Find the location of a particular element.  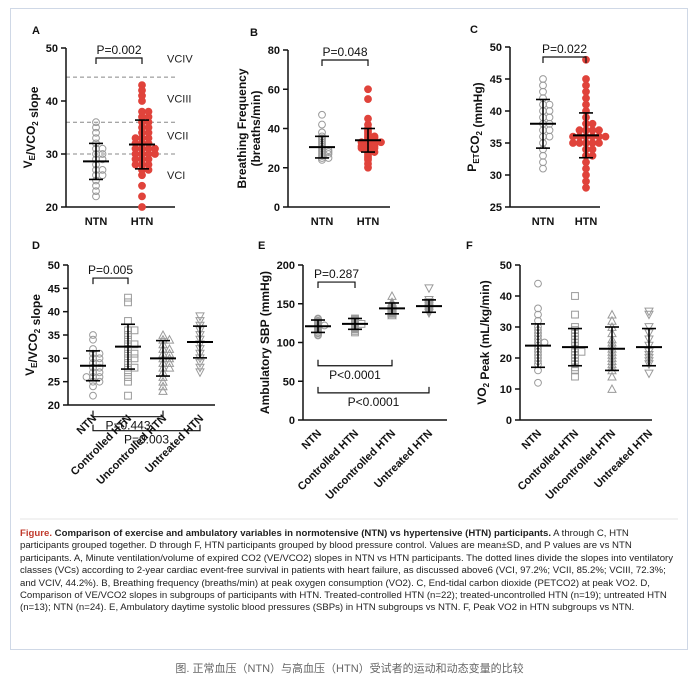

p-value-label: P=0.003 is located at coordinates (146, 440).